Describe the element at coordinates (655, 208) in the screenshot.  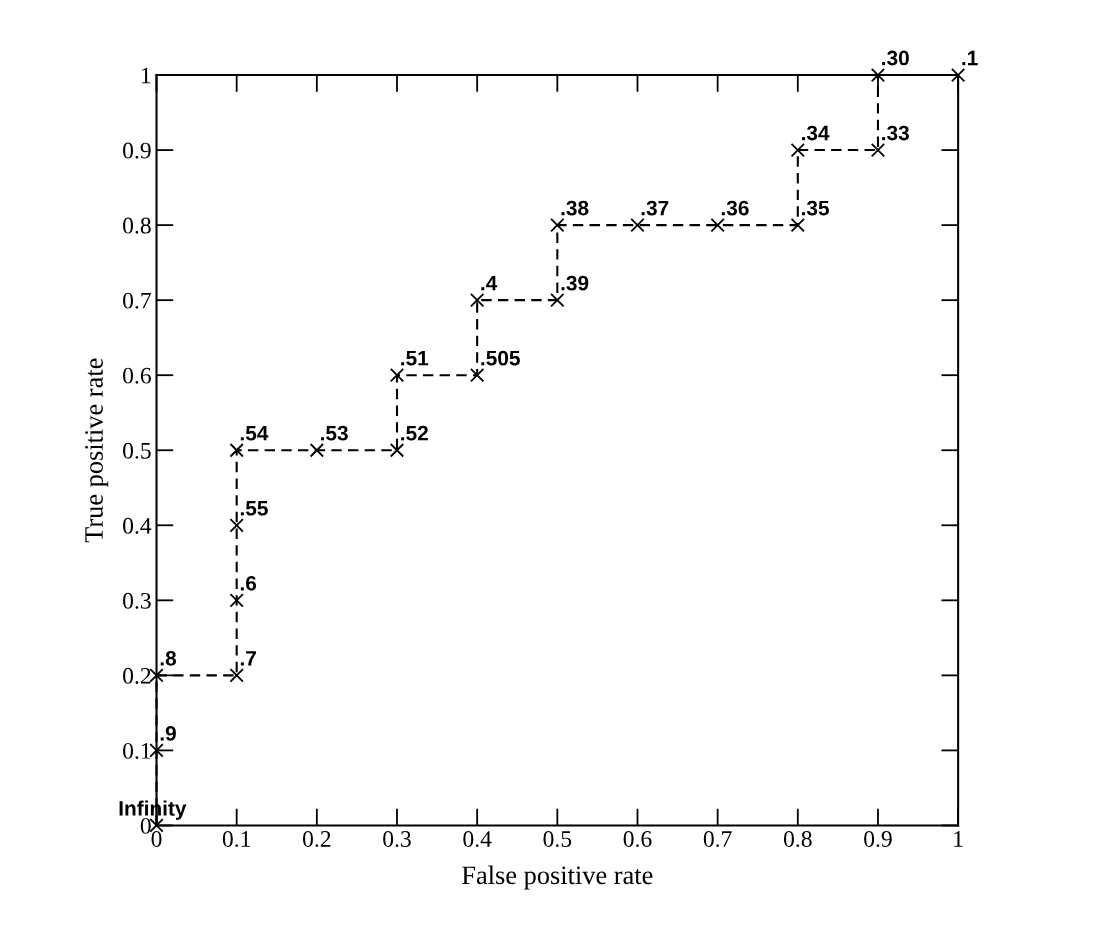
I see `text: .37` at that location.